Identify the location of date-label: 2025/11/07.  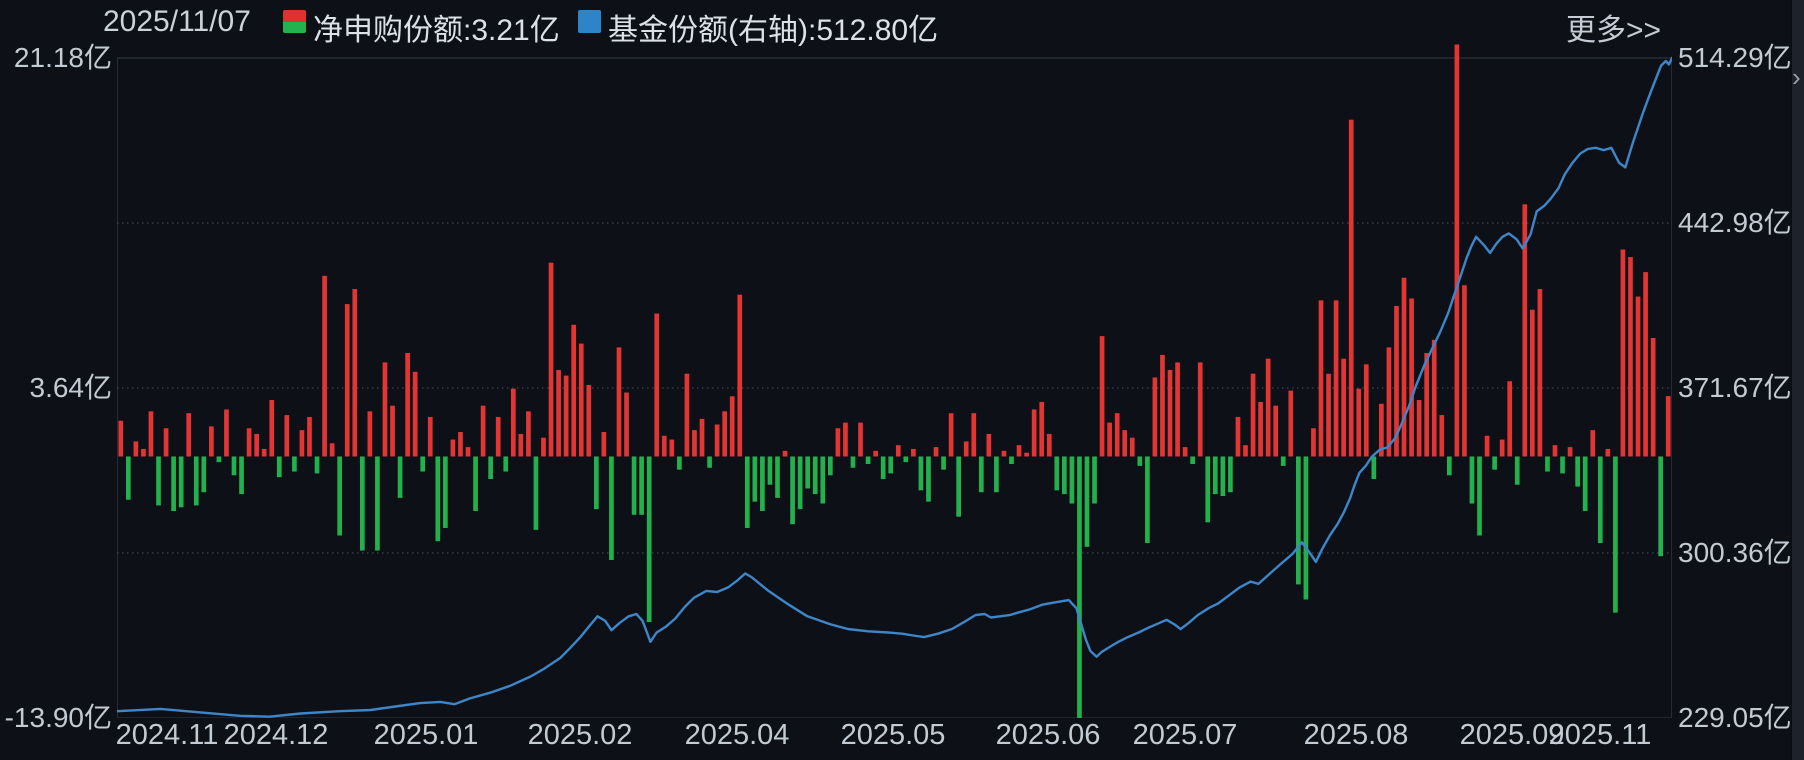
(177, 21).